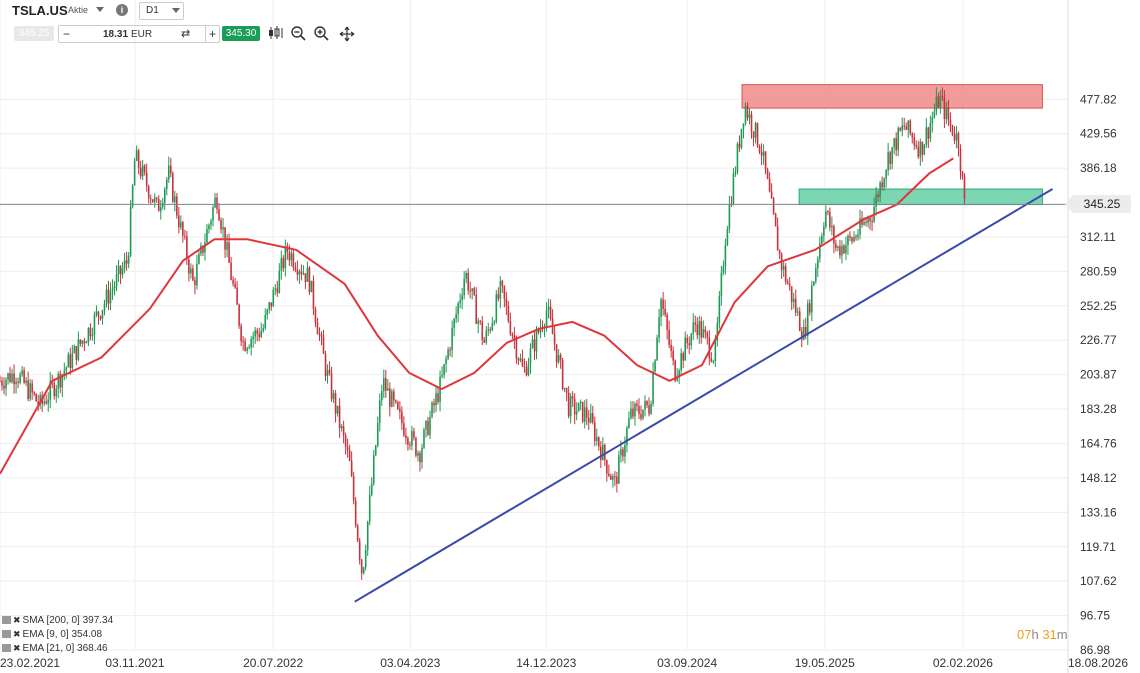  Describe the element at coordinates (210, 34) in the screenshot. I see `increment-button: +` at that location.